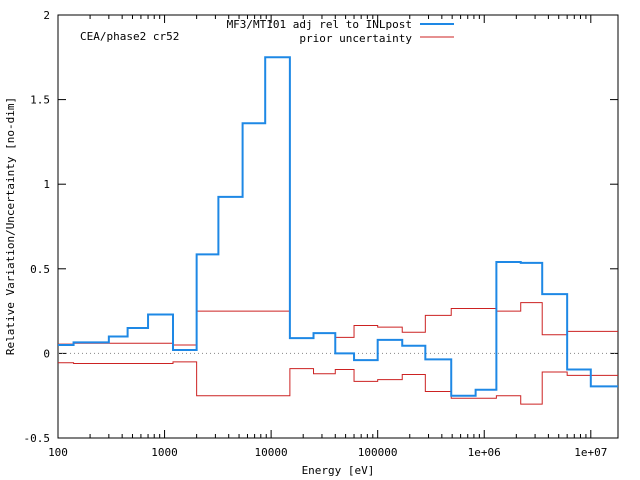  Describe the element at coordinates (10, 226) in the screenshot. I see `y-axis-label: Relative Variation/Uncertainty [no-dim]` at that location.